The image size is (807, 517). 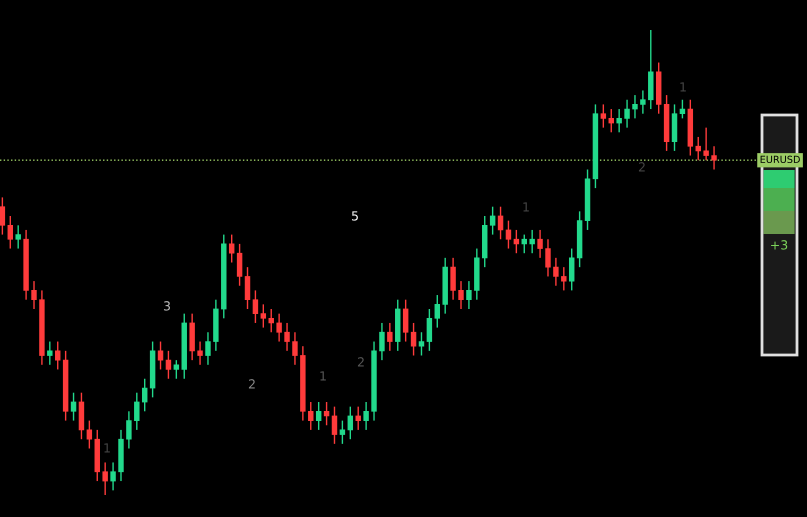 What do you see at coordinates (355, 216) in the screenshot?
I see `annotation: 5` at bounding box center [355, 216].